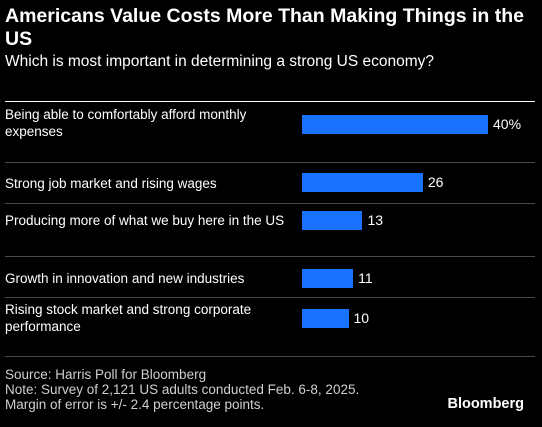 The height and width of the screenshot is (427, 542). What do you see at coordinates (270, 183) in the screenshot?
I see `bar-row: Strong job market and rising wages` at bounding box center [270, 183].